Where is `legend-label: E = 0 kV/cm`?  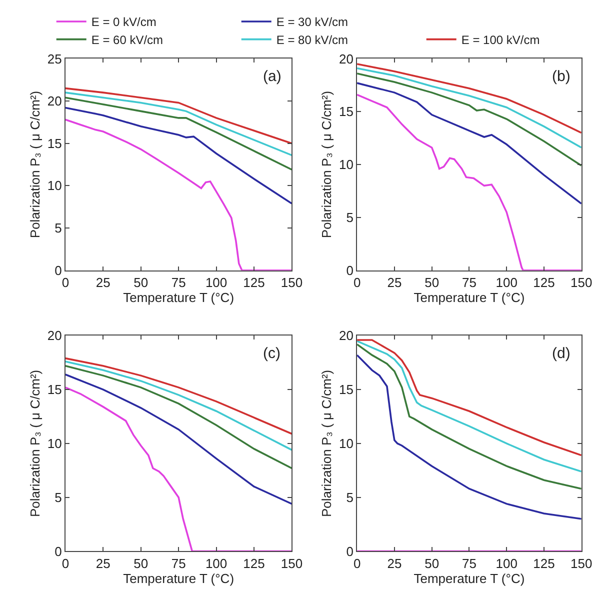 legend-label: E = 0 kV/cm is located at coordinates (123, 22).